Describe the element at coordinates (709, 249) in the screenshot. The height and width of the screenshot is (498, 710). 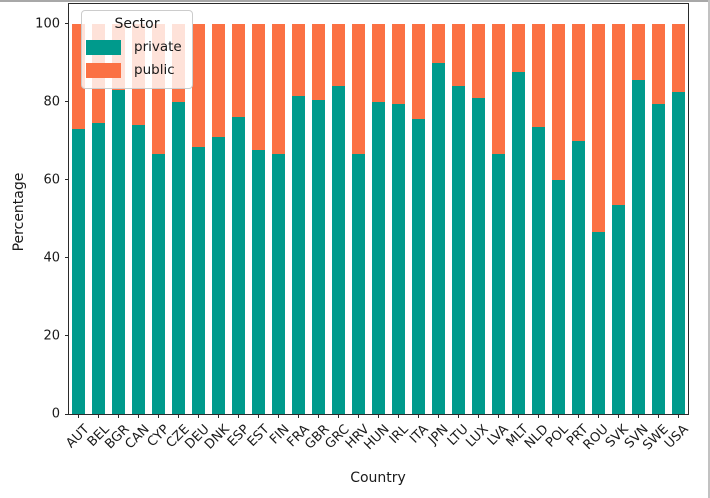
I see `screenshot-right-edge` at that location.